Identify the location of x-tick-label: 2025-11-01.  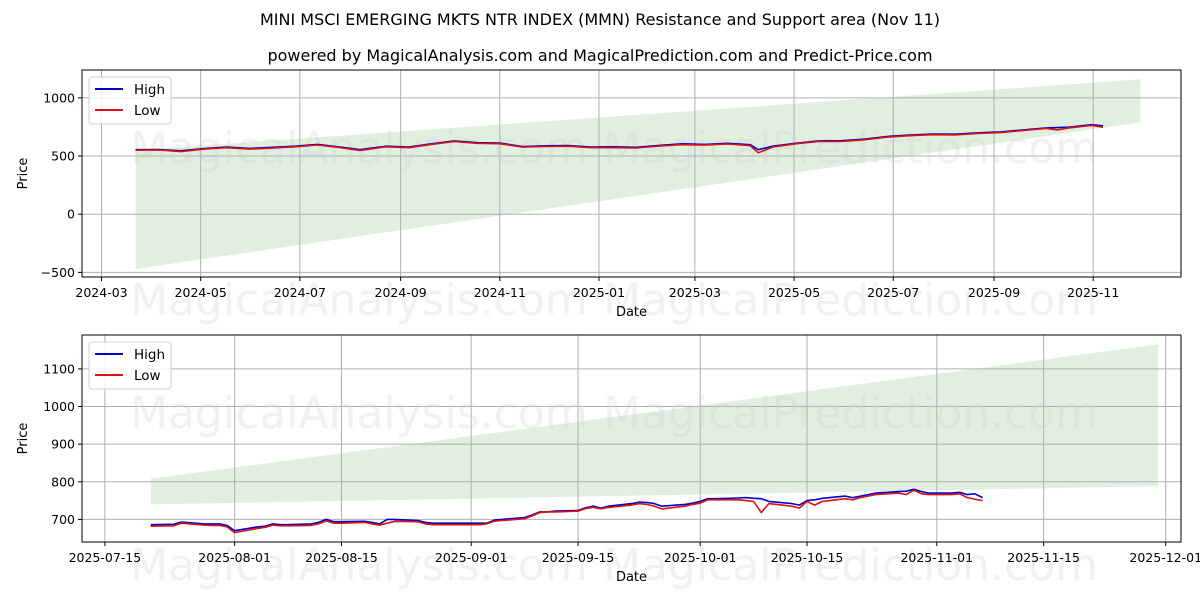
(936, 557).